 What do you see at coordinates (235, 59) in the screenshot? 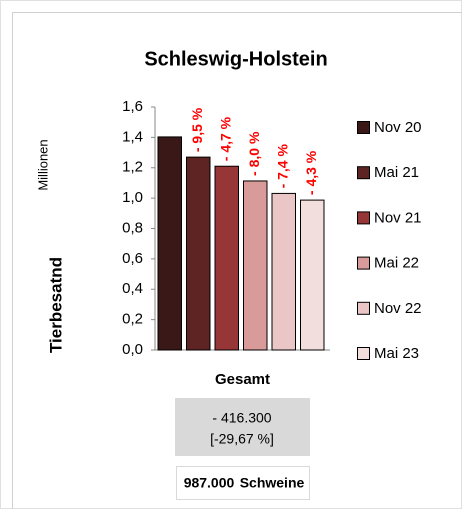
I see `chart-title: Schleswig-Holstein` at bounding box center [235, 59].